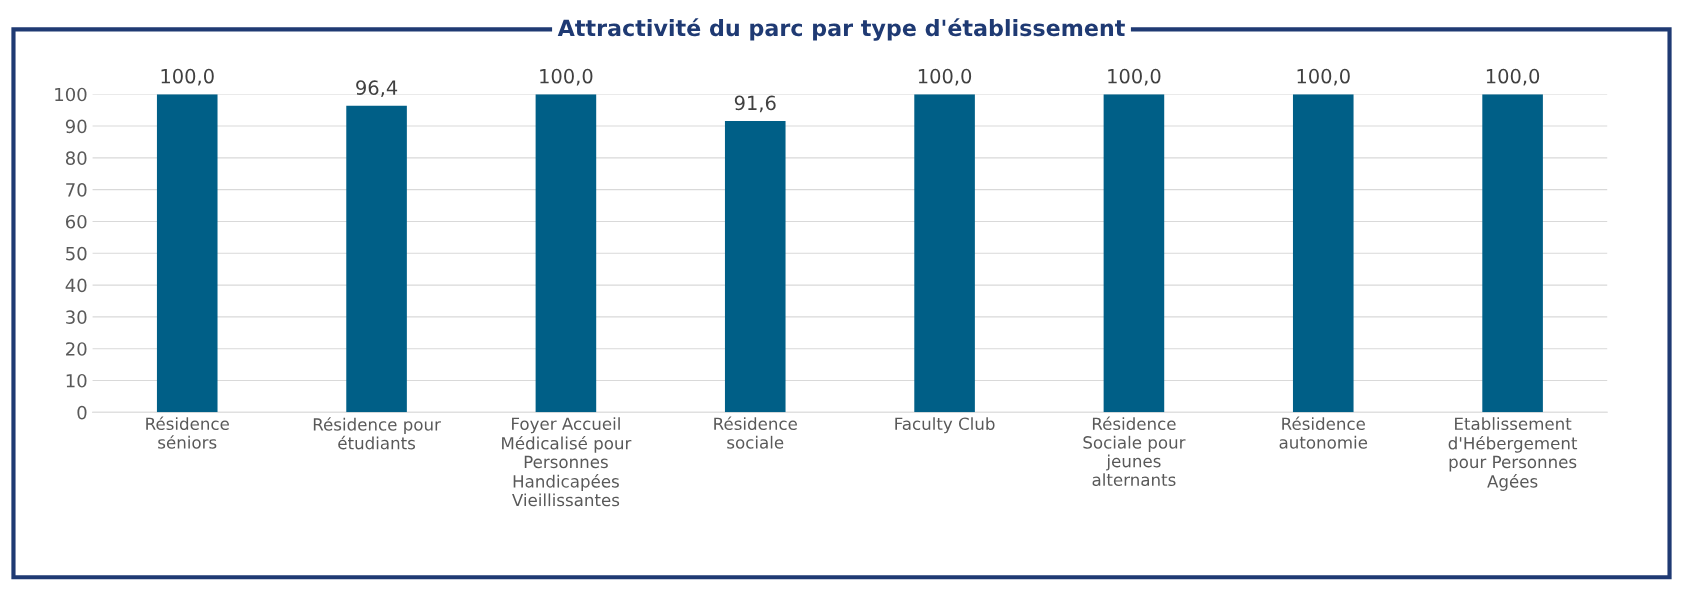 This screenshot has width=1683, height=589. What do you see at coordinates (945, 425) in the screenshot?
I see `x-tick-label: Faculty Club` at bounding box center [945, 425].